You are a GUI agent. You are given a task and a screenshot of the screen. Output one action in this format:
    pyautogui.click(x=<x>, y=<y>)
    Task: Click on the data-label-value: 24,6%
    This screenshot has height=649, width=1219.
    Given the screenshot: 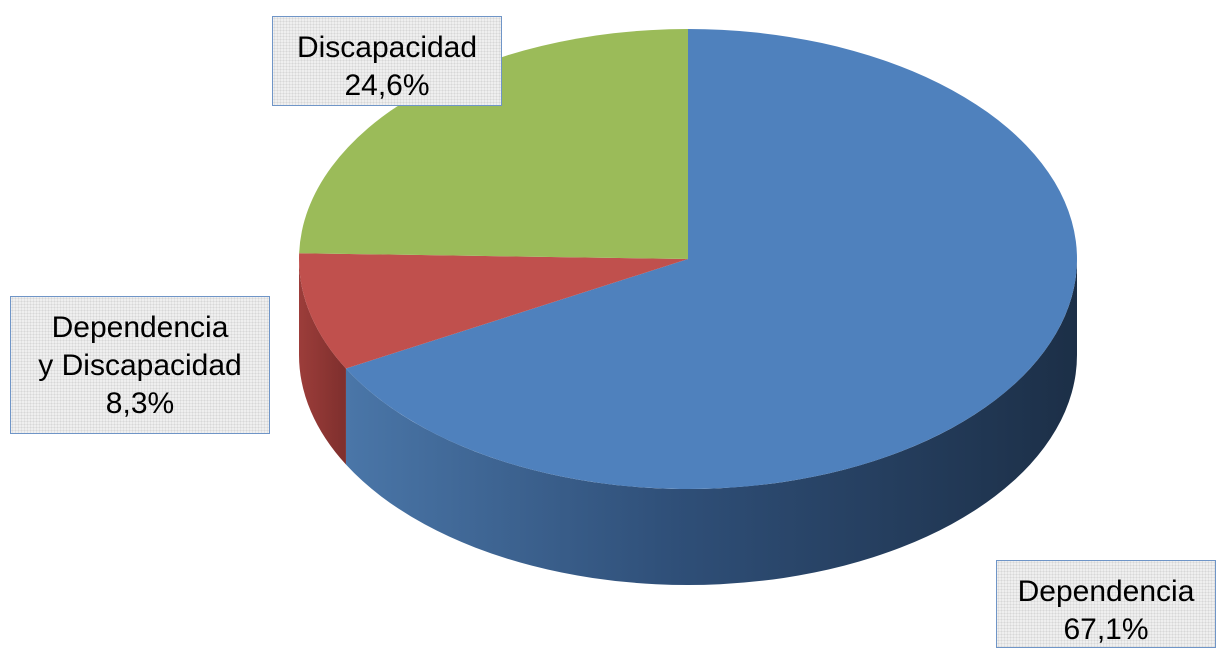 What is the action you would take?
    pyautogui.click(x=387, y=85)
    